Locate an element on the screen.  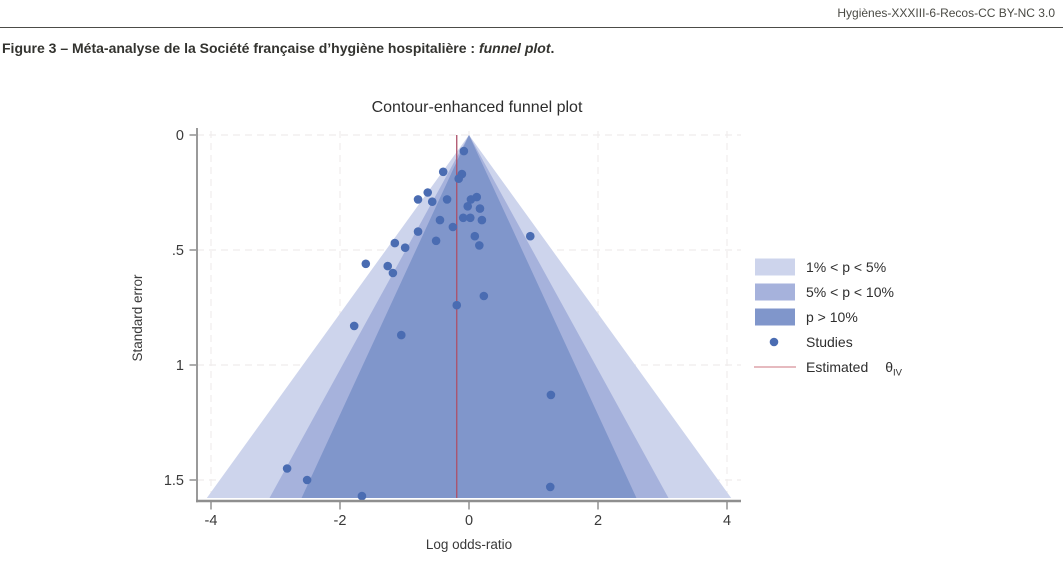
legend-studies-marker is located at coordinates (774, 342).